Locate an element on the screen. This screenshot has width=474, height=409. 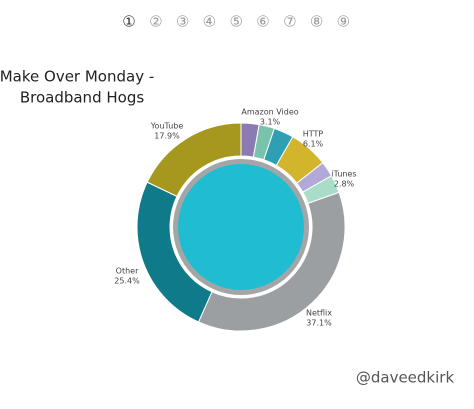
page-button: ⑦ is located at coordinates (289, 22).